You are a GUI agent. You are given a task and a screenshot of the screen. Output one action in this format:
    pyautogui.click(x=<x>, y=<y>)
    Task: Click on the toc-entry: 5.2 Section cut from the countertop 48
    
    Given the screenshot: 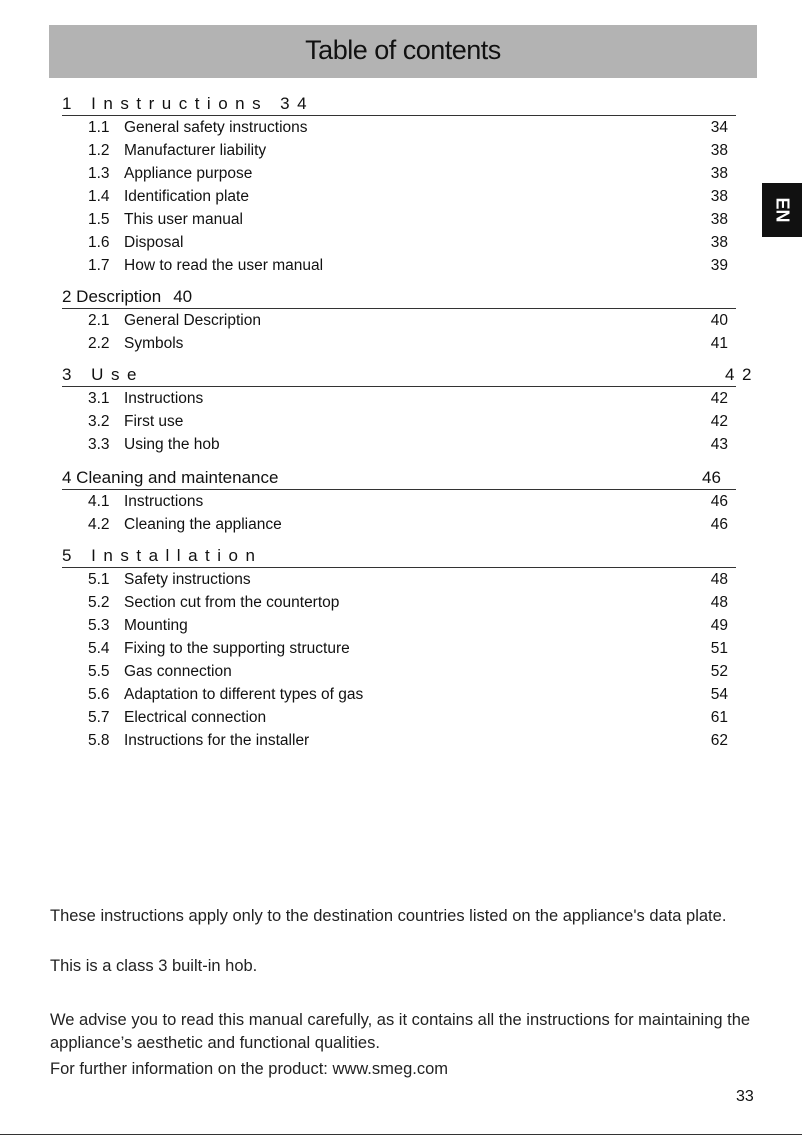 What is the action you would take?
    pyautogui.click(x=399, y=602)
    